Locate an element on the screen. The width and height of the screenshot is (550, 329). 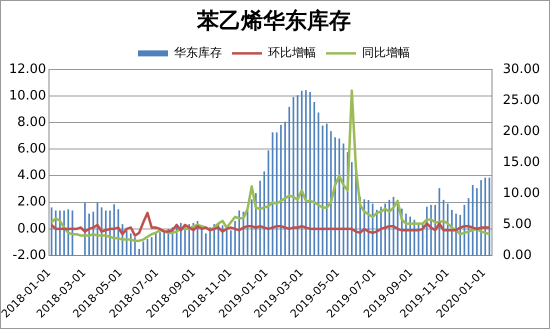
y2-tick-label: 0.00 is located at coordinates (517, 255).